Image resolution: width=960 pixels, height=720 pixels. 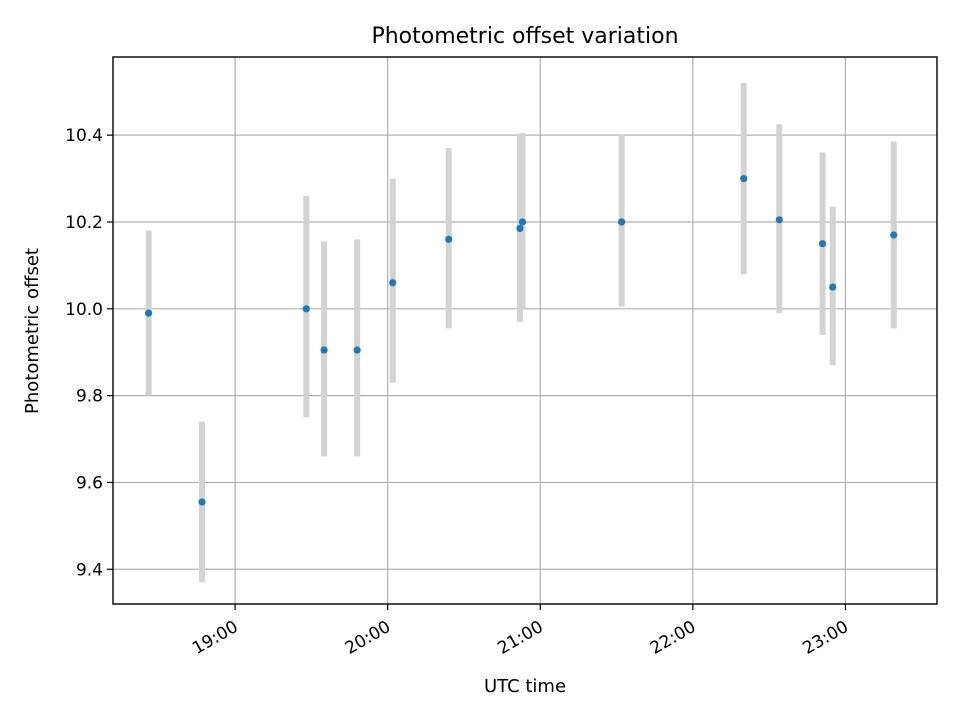 What do you see at coordinates (84, 136) in the screenshot?
I see `y-tick-label: 10.4` at bounding box center [84, 136].